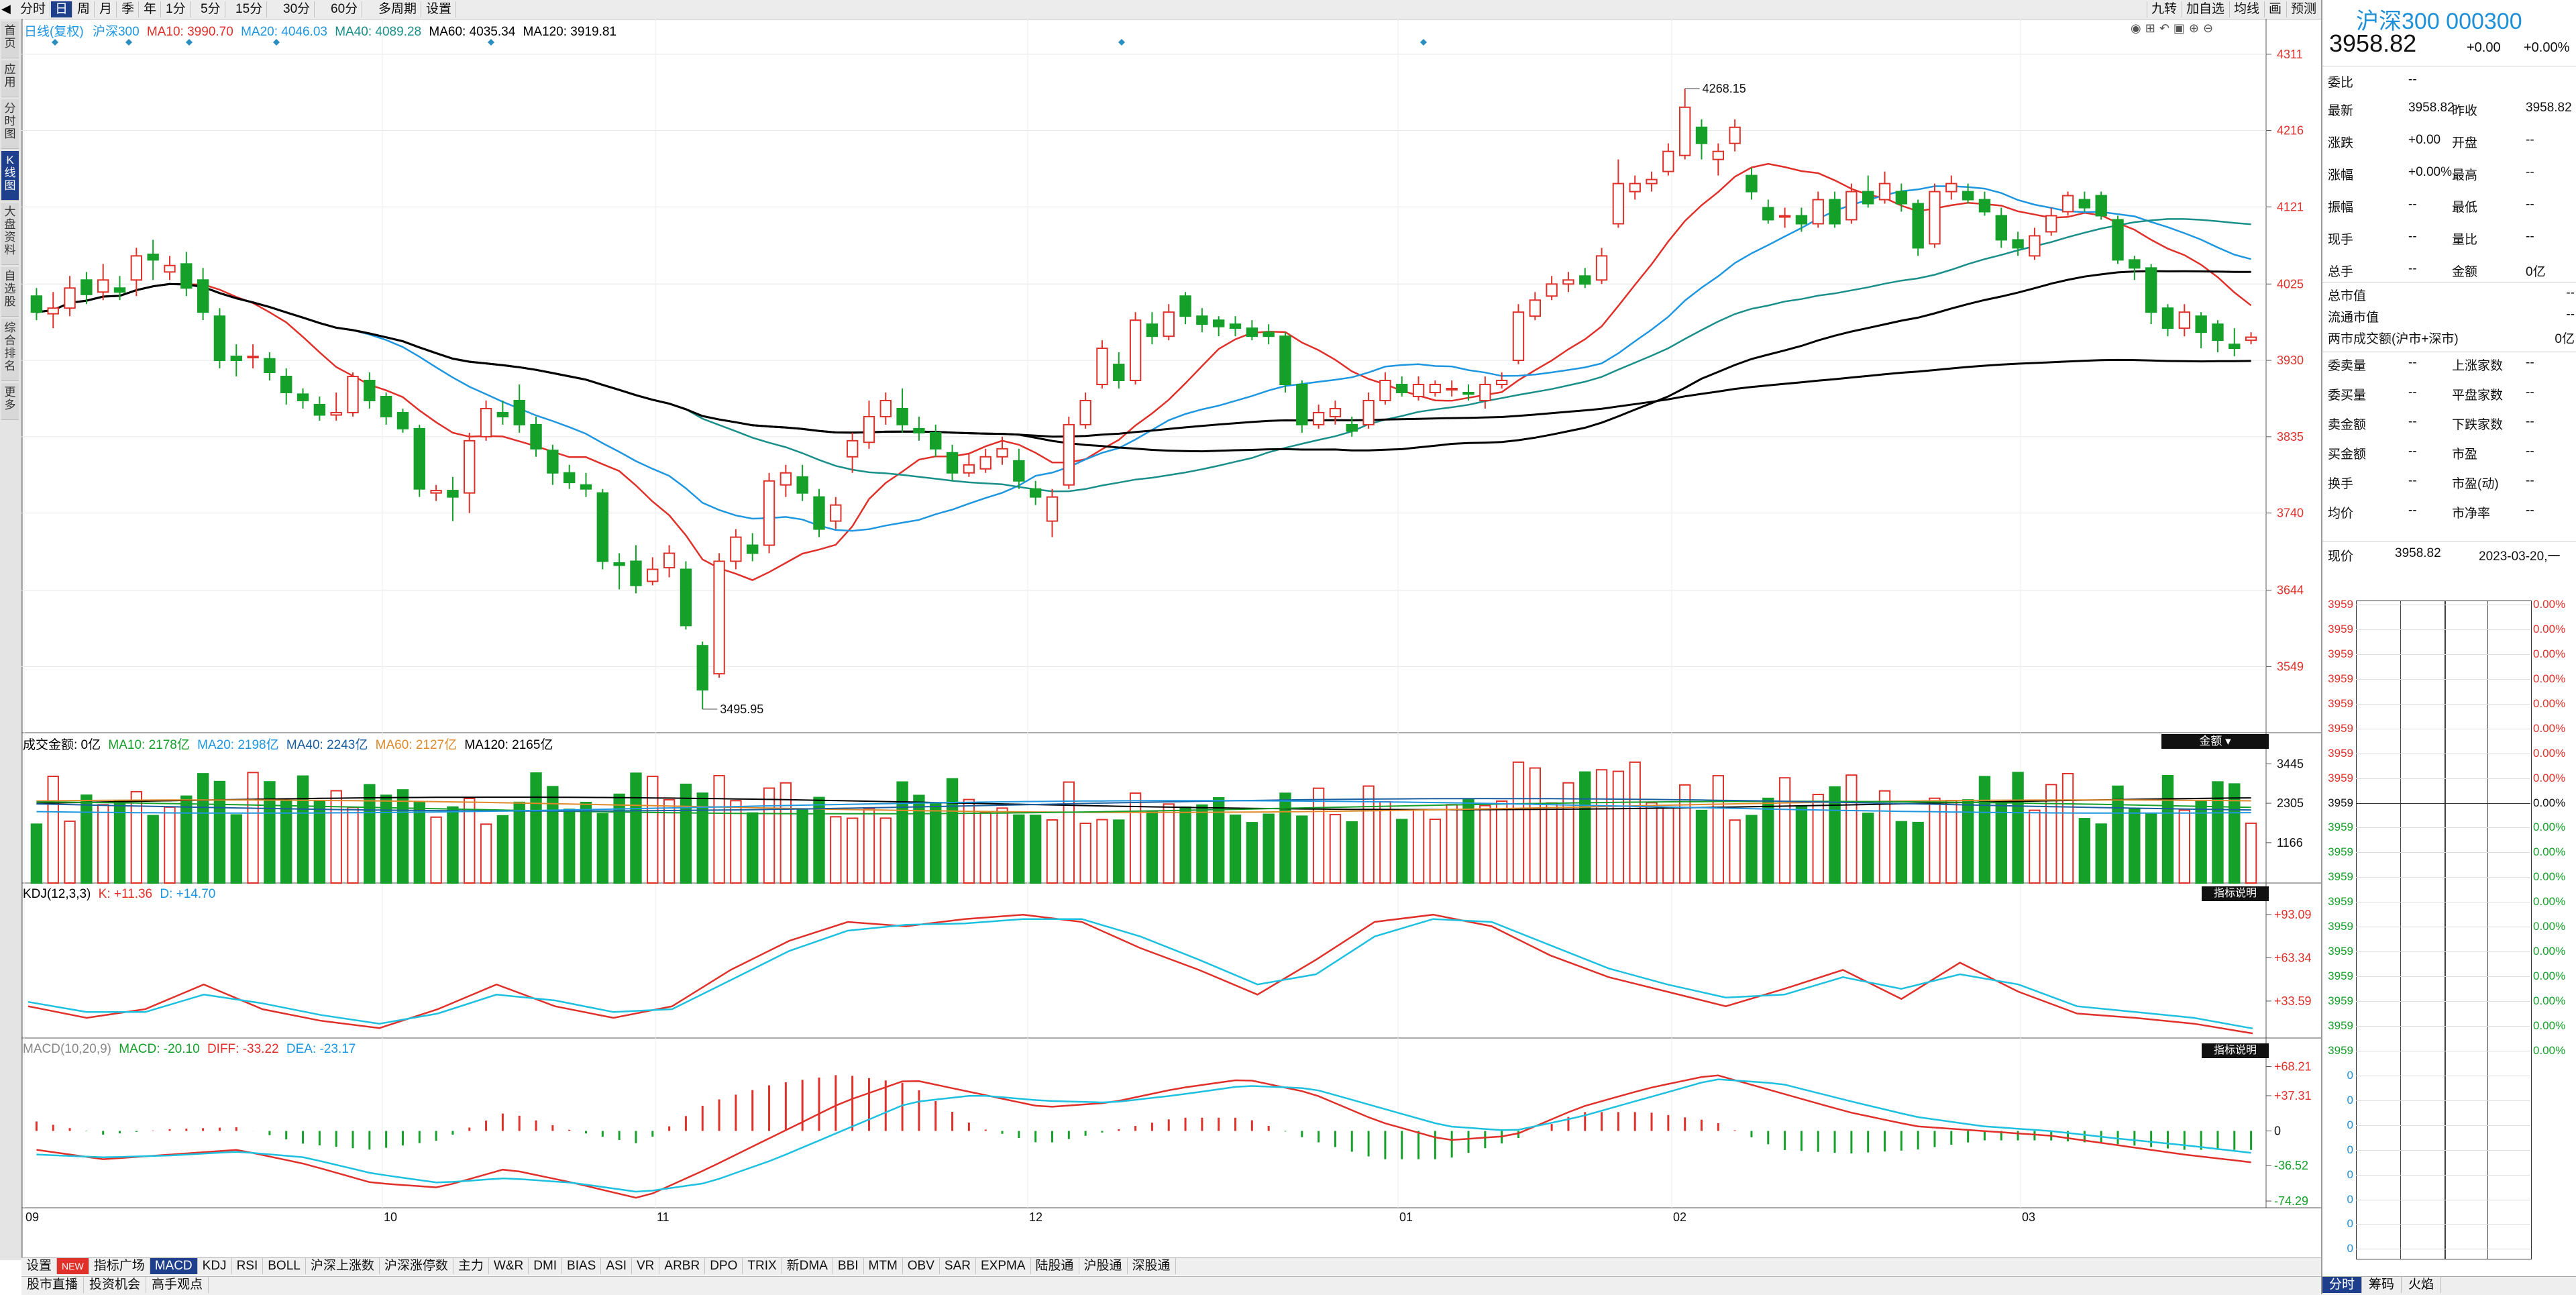 The height and width of the screenshot is (1295, 2576). What do you see at coordinates (176, 9) in the screenshot?
I see `period-button: 1分` at bounding box center [176, 9].